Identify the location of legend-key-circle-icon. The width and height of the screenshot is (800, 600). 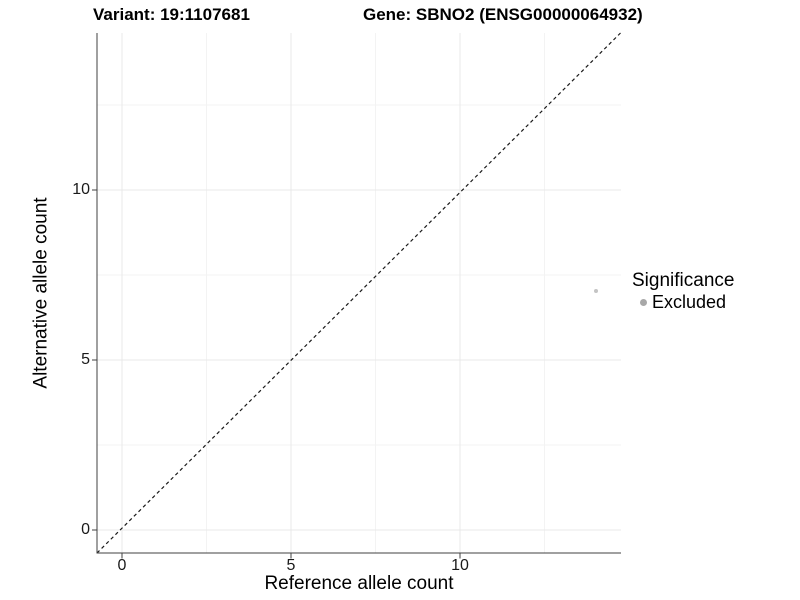
(643, 302).